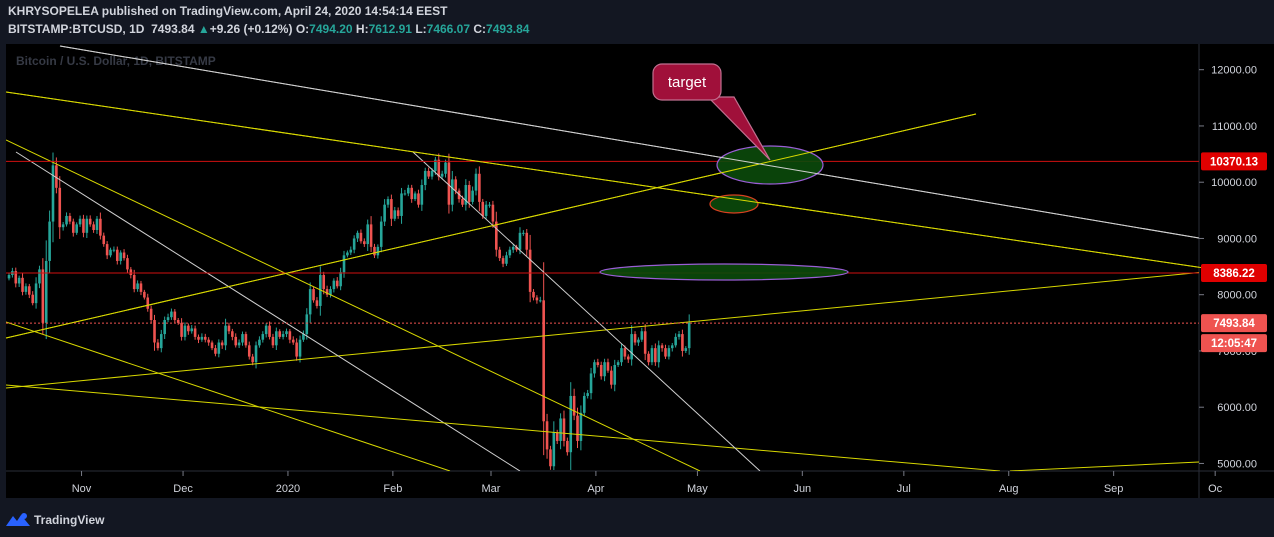 Image resolution: width=1274 pixels, height=537 pixels. I want to click on tradingview-logo-icon, so click(18, 520).